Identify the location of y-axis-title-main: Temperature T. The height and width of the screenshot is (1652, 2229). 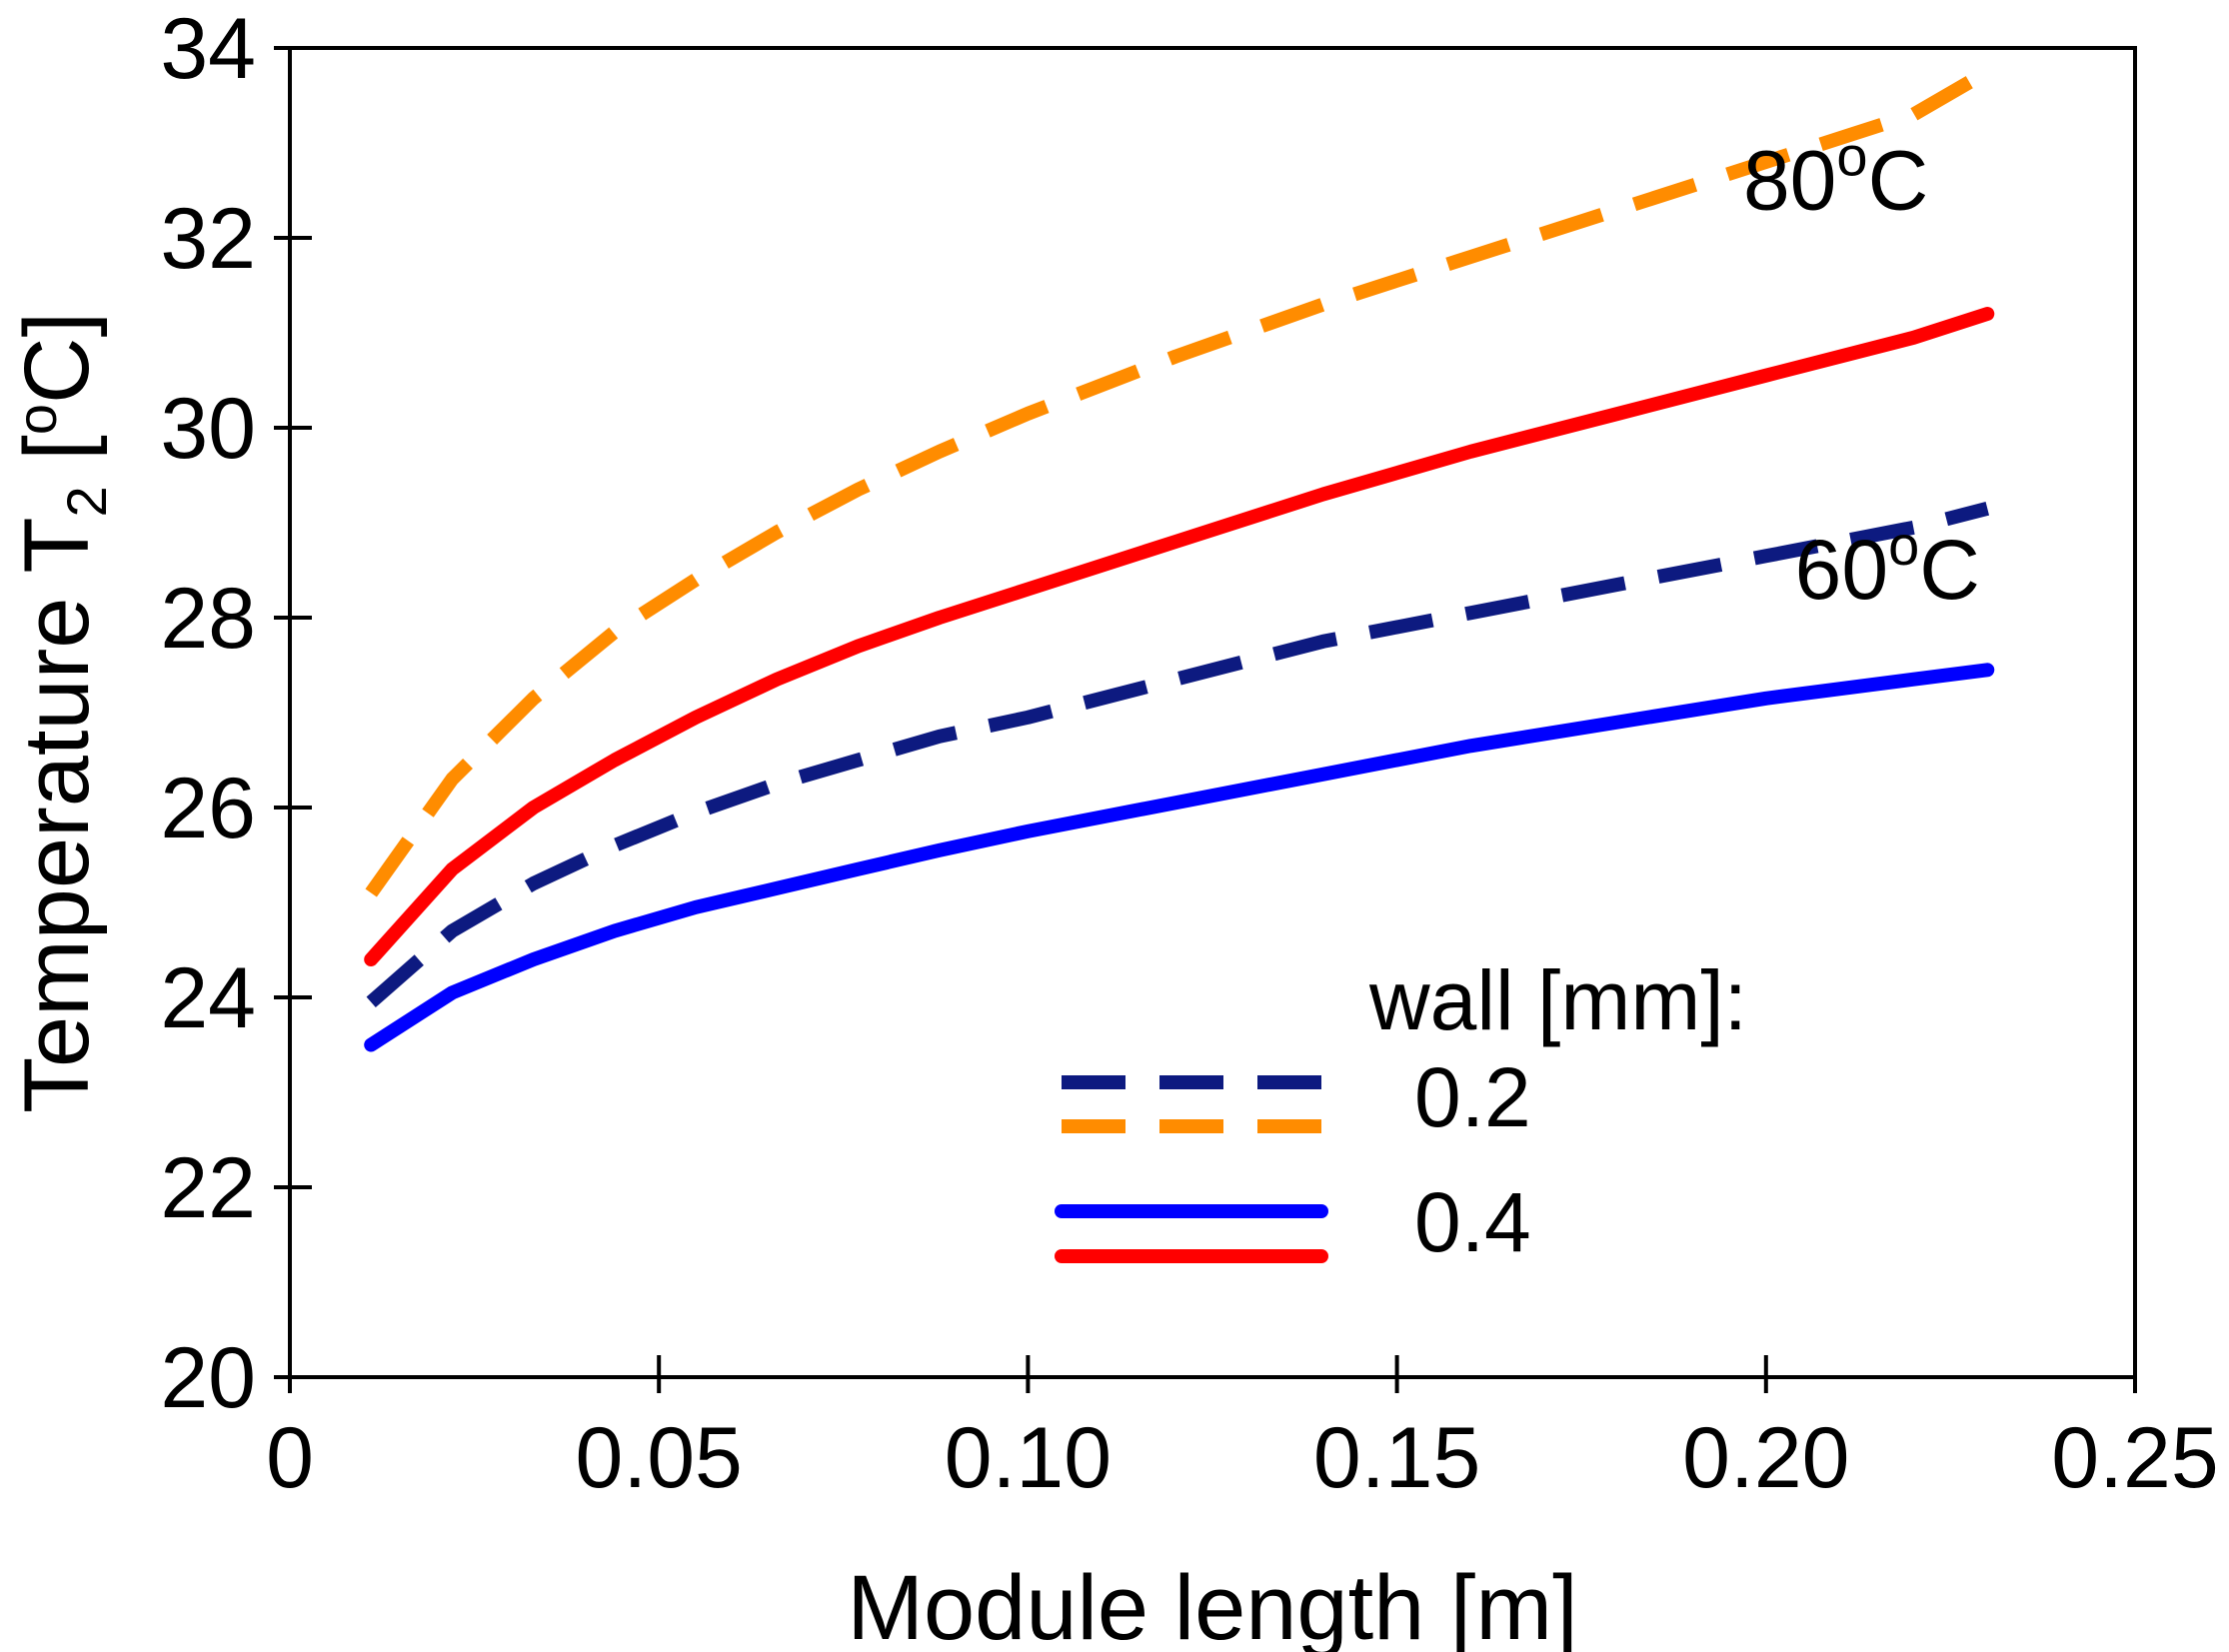
(57, 815).